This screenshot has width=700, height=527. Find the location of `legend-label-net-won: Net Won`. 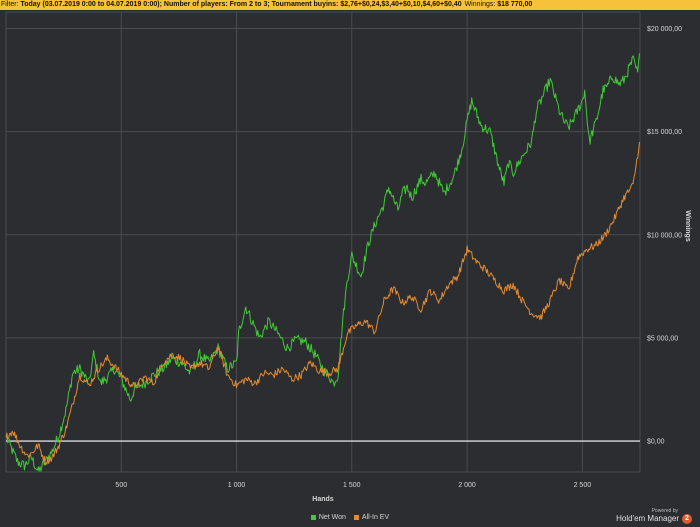

legend-label-net-won: Net Won is located at coordinates (332, 517).